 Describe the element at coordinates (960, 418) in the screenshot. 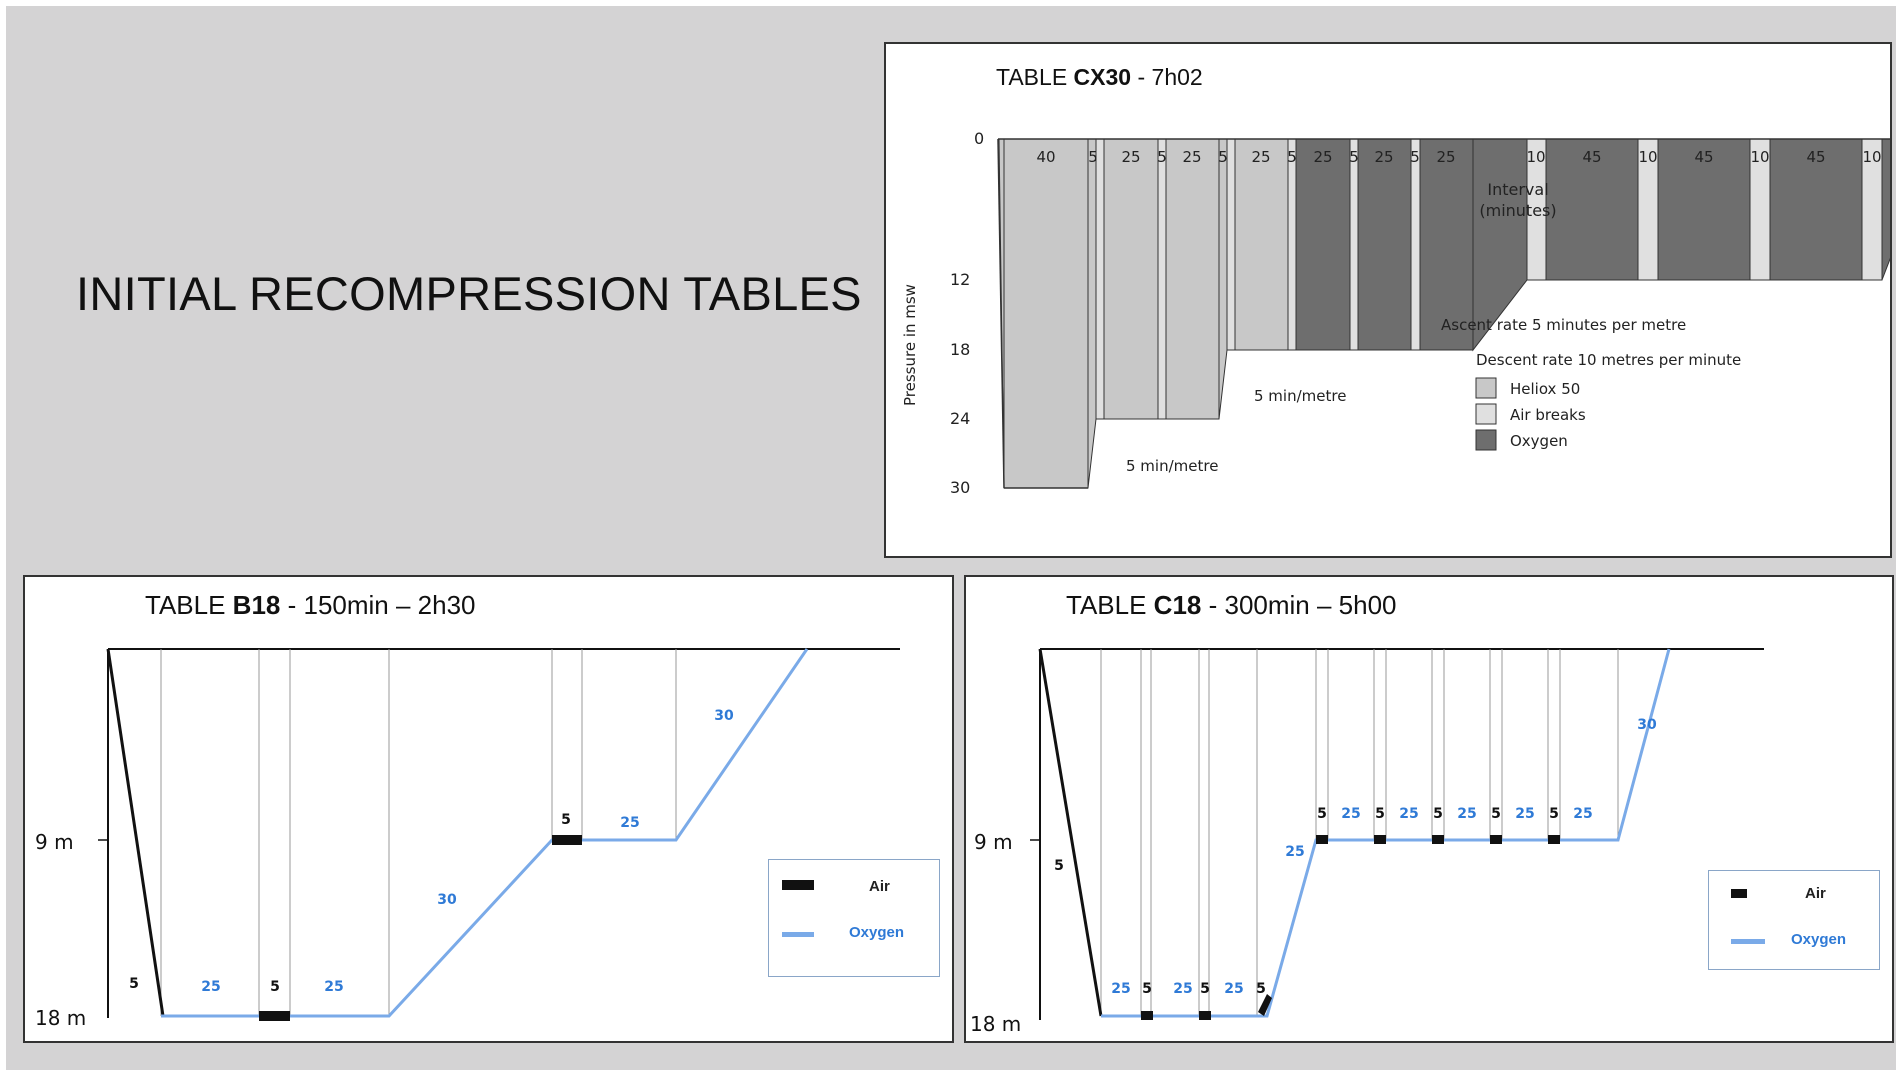

I see `y-tick-label: 24` at that location.